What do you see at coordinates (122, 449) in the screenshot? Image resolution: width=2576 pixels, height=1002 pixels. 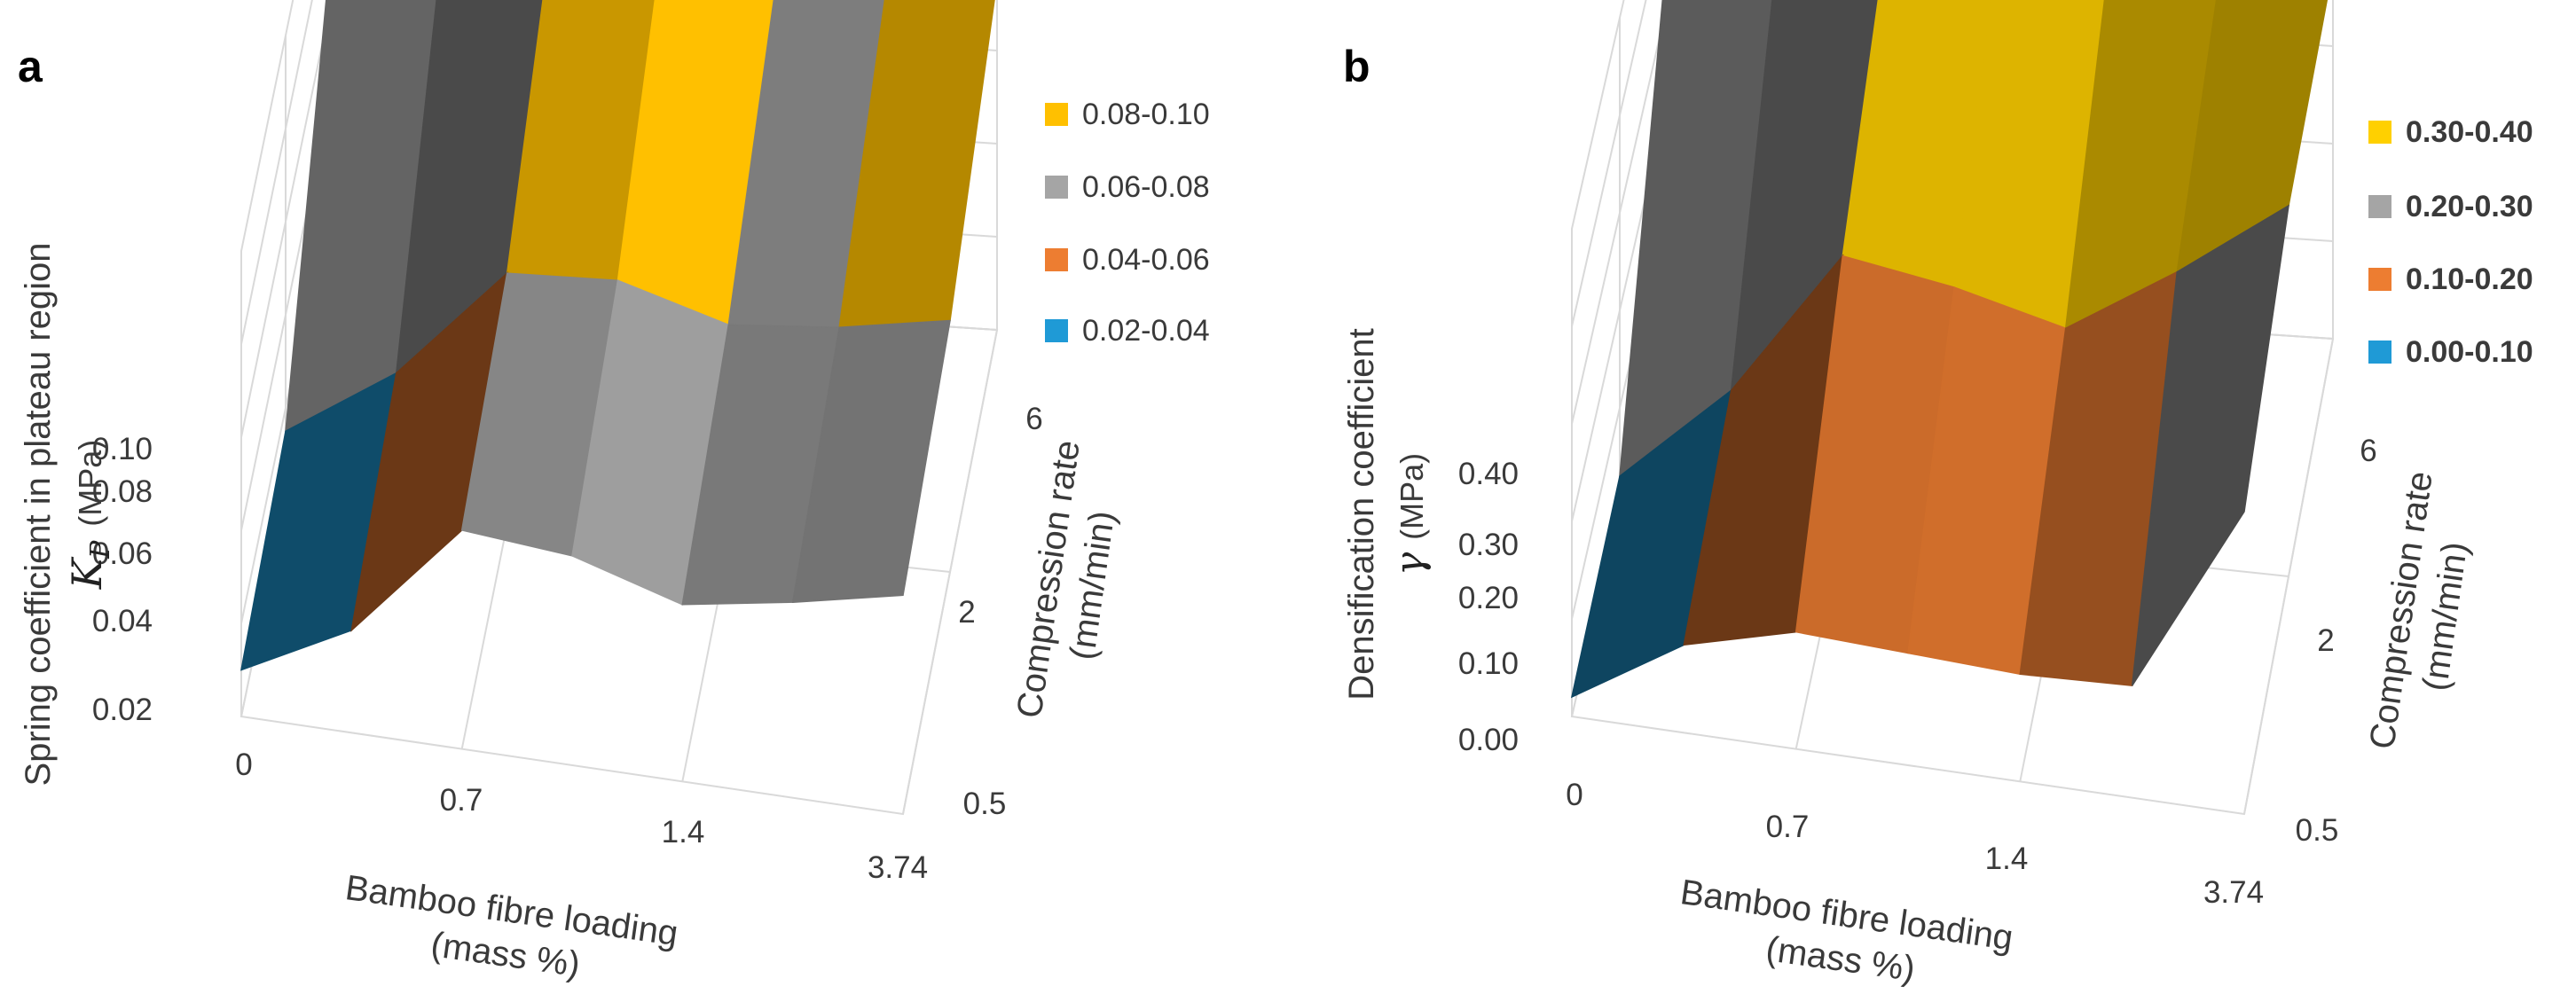 I see `panel-a-ytick: 0.10` at bounding box center [122, 449].